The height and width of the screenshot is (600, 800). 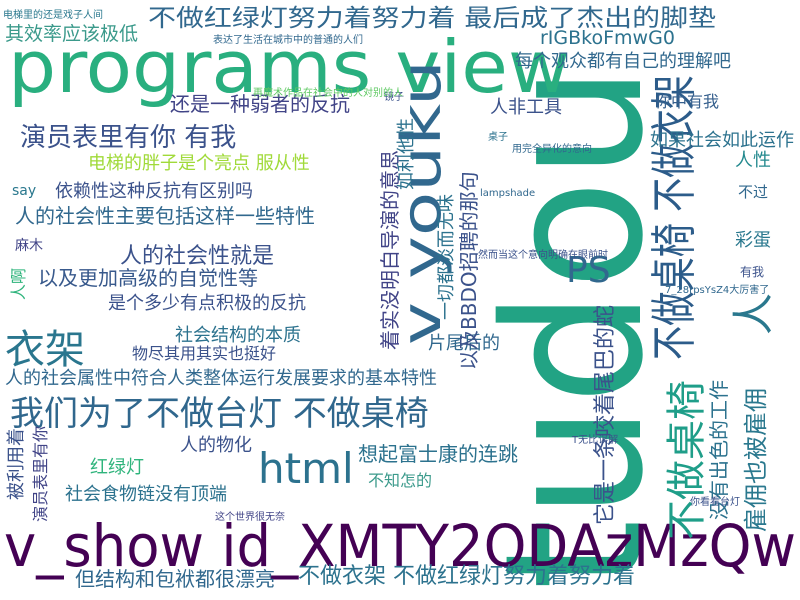 I want to click on word: 想起富士康的连跳, so click(x=438, y=454).